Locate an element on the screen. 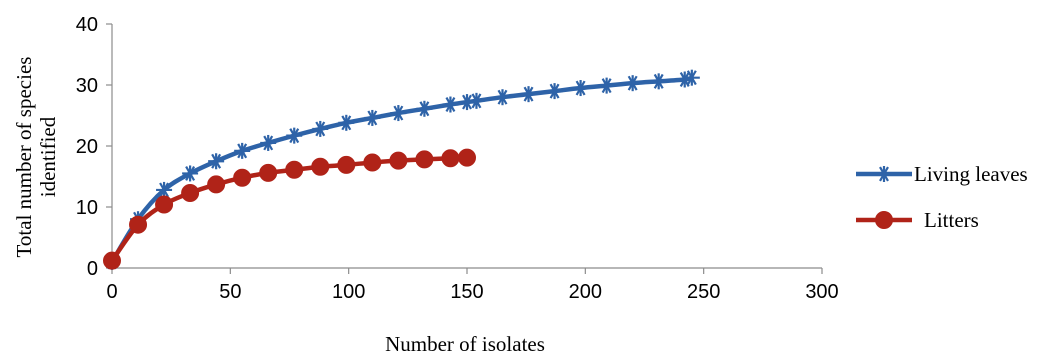 This screenshot has width=1056, height=358. legend-label: Litters is located at coordinates (951, 220).